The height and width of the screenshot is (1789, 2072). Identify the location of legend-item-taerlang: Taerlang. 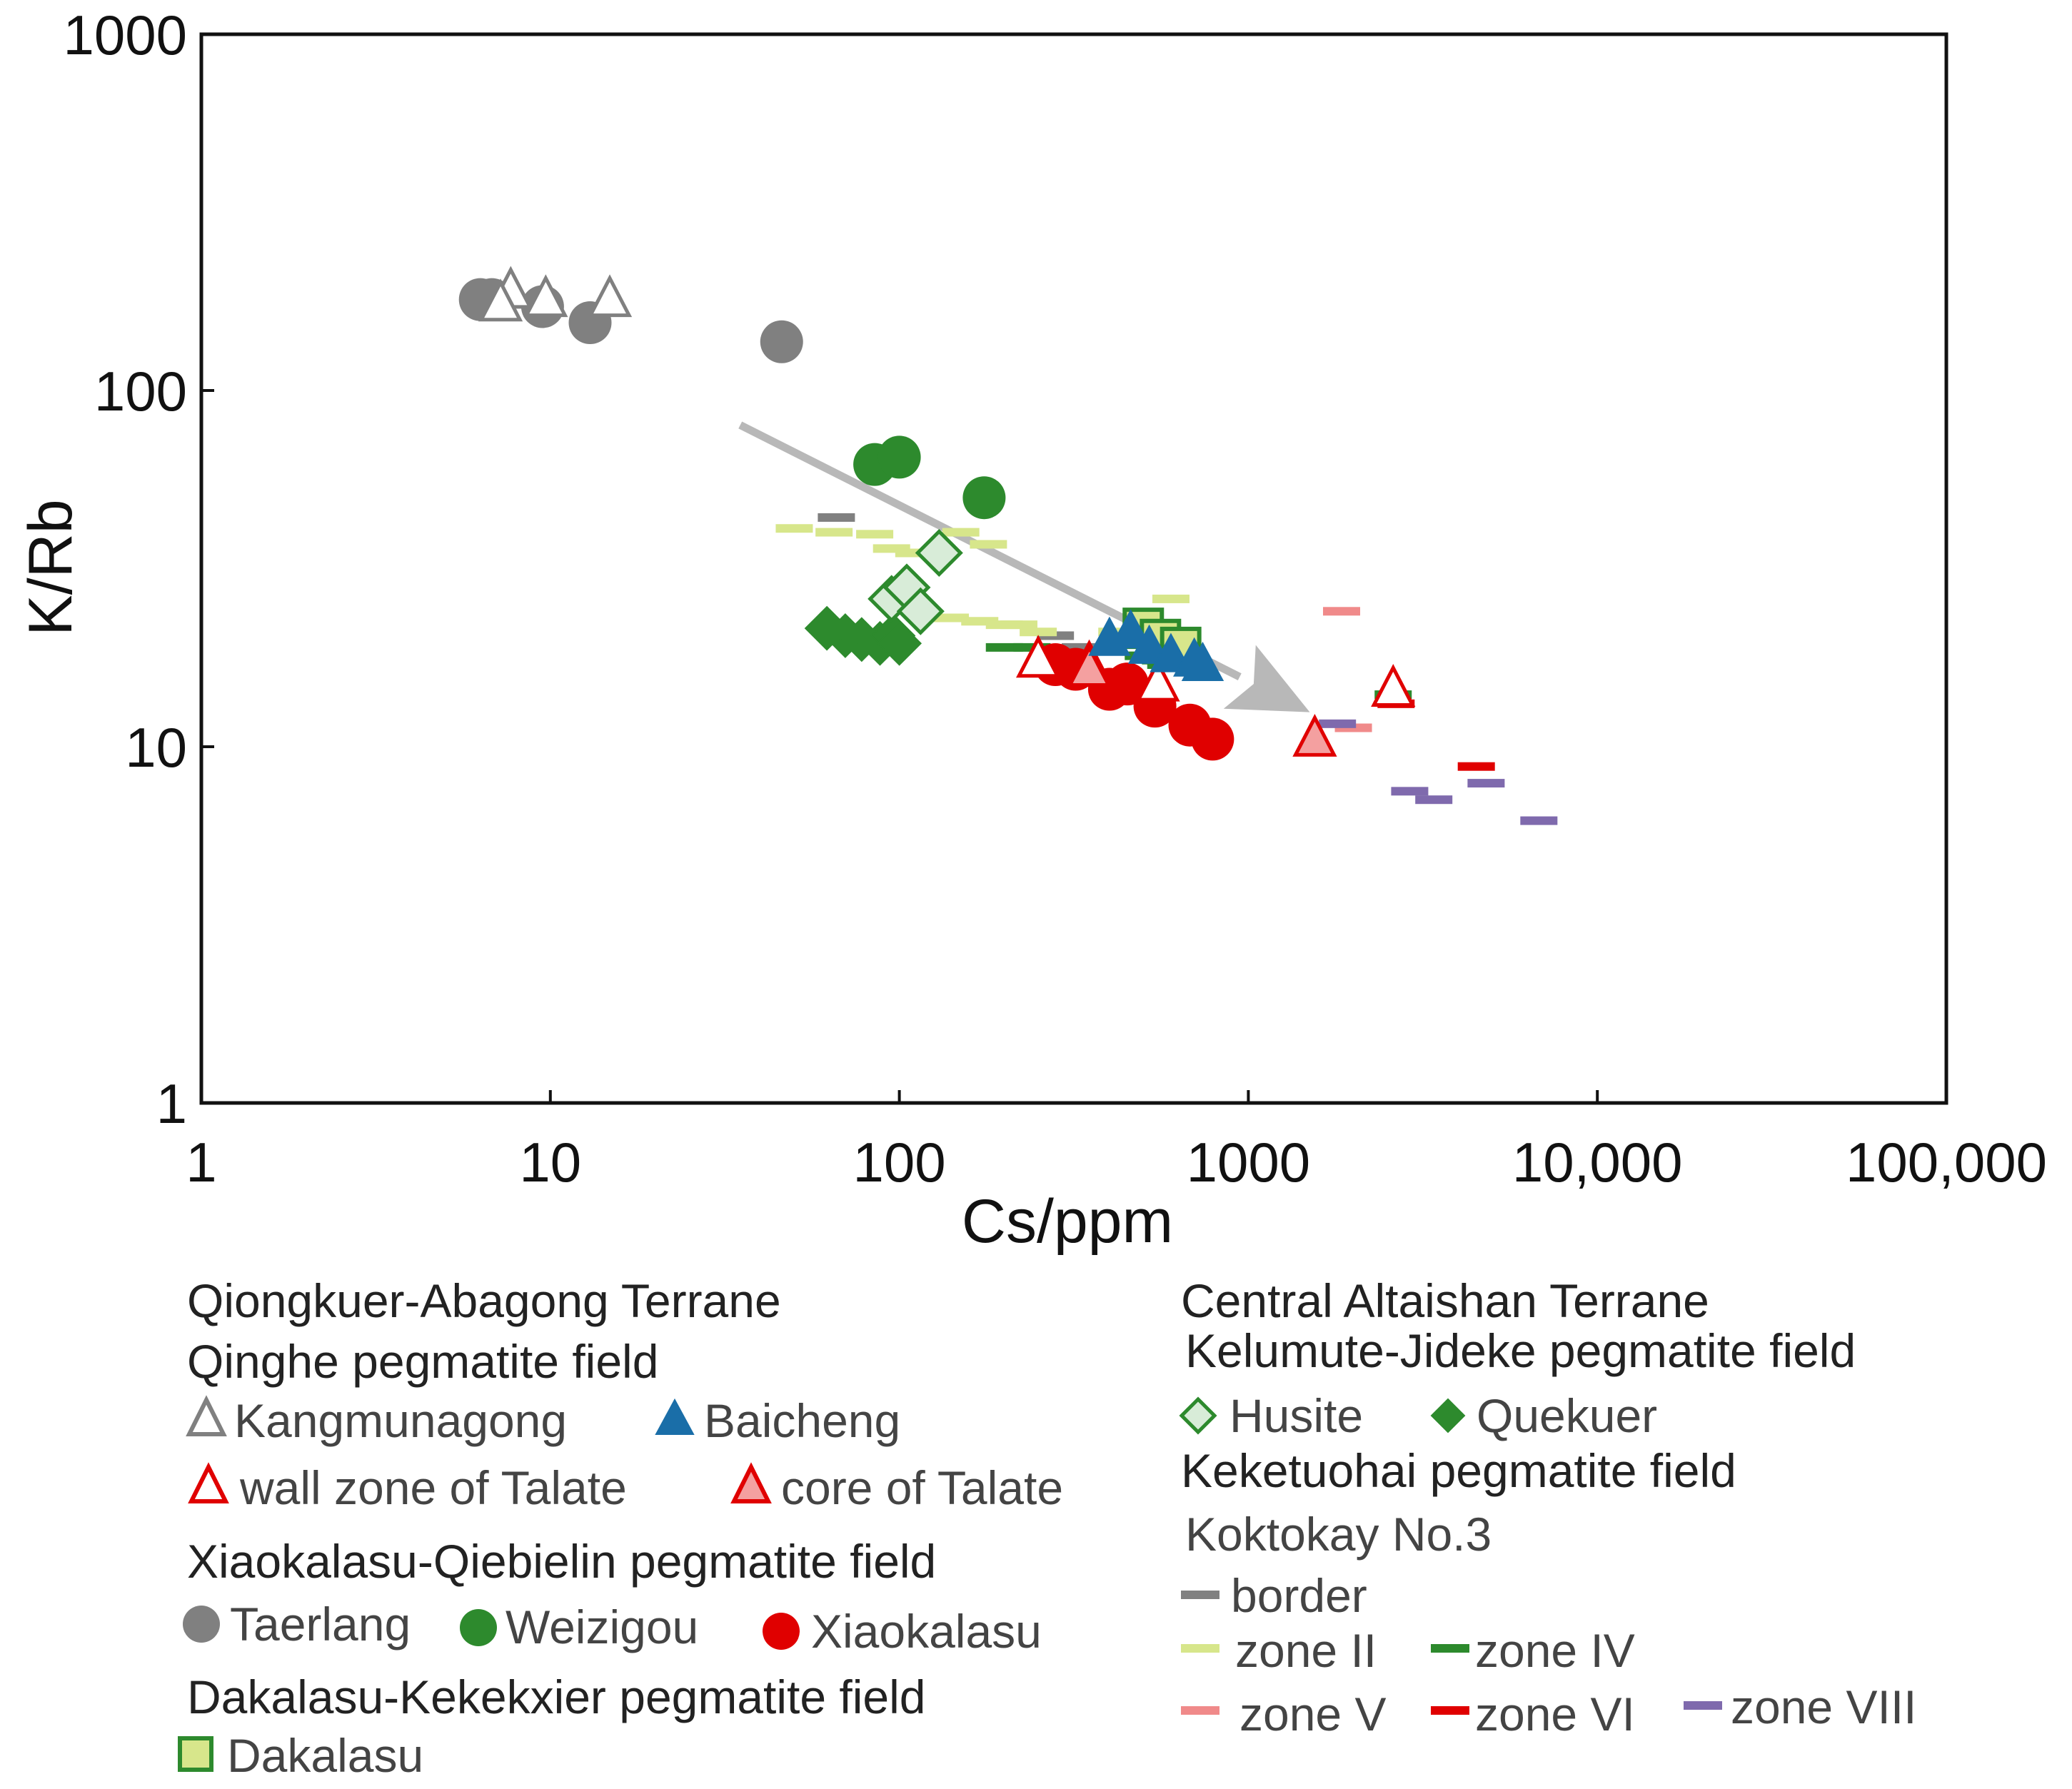
(297, 1624).